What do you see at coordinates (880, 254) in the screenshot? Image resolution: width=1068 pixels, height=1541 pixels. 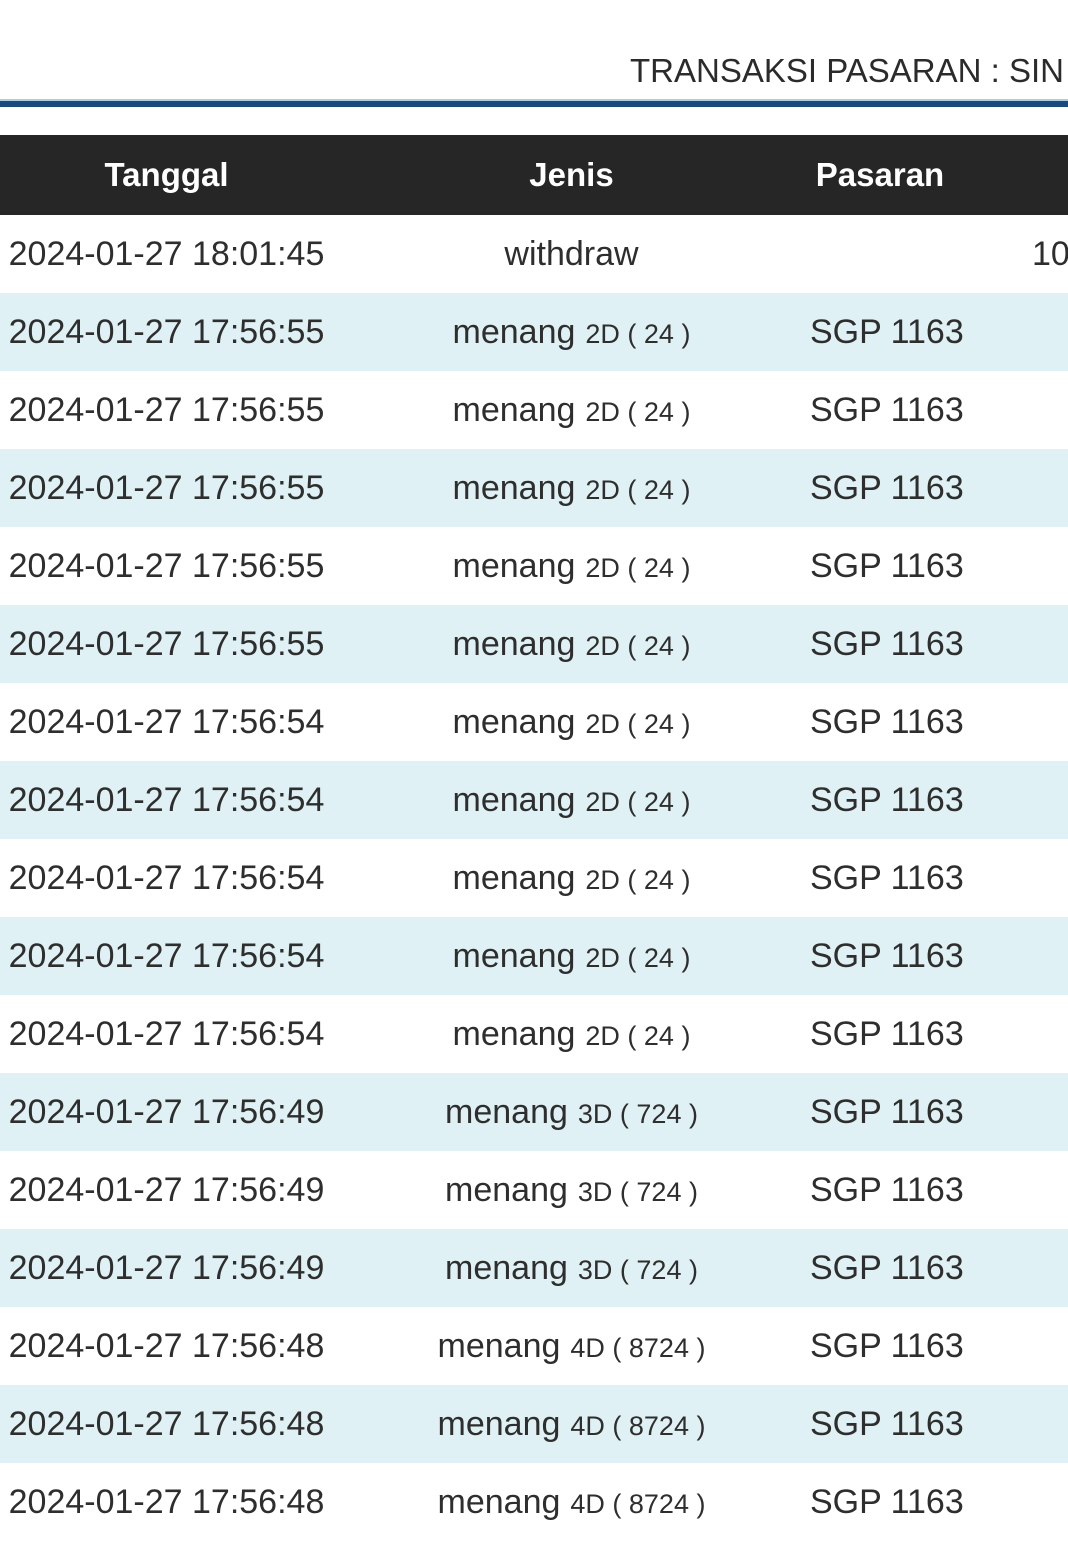 I see `cell-pasaran` at bounding box center [880, 254].